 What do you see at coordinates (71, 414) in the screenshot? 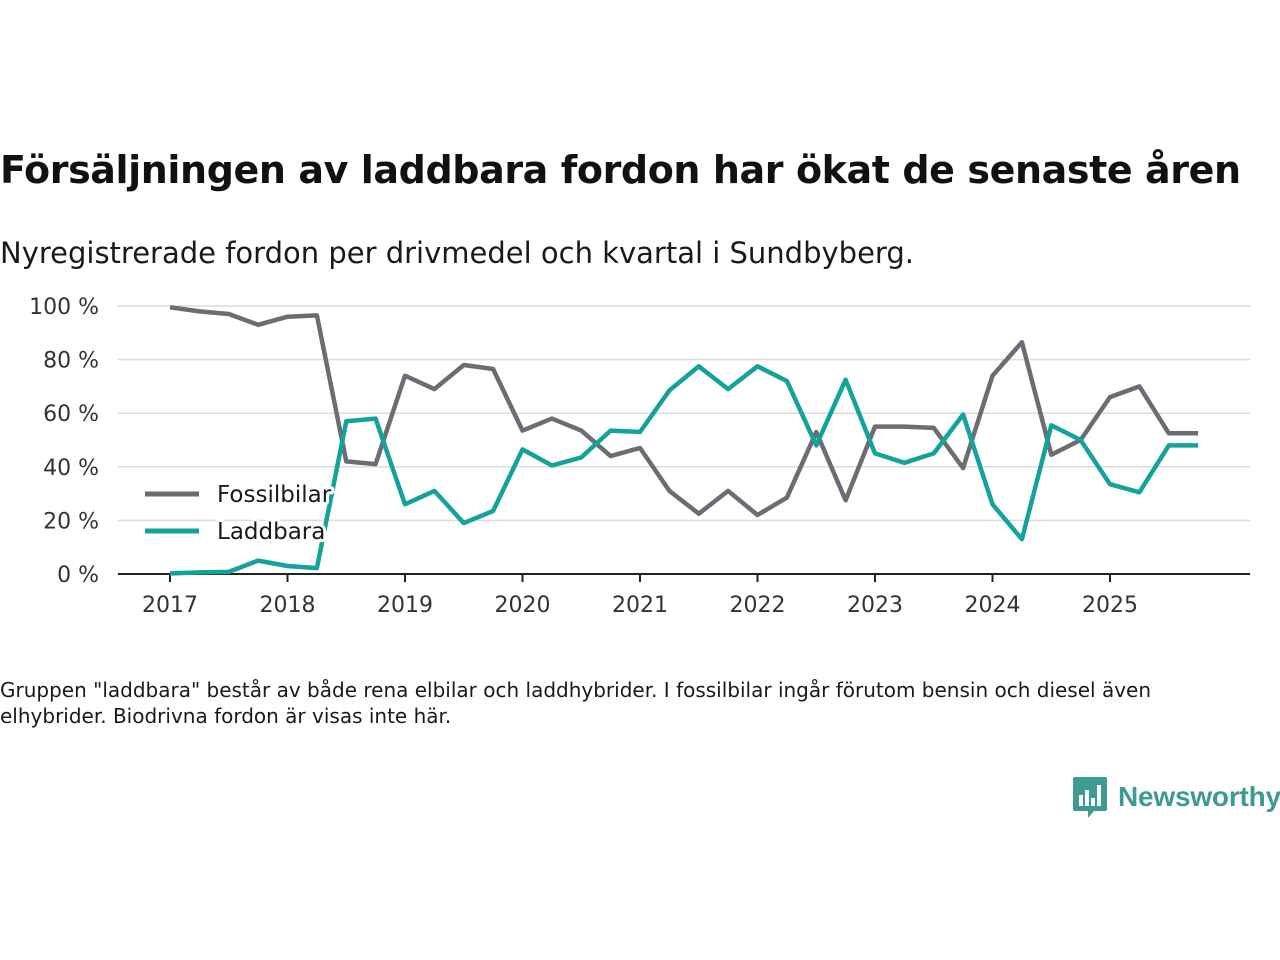
I see `y-tick-label: 60 %` at bounding box center [71, 414].